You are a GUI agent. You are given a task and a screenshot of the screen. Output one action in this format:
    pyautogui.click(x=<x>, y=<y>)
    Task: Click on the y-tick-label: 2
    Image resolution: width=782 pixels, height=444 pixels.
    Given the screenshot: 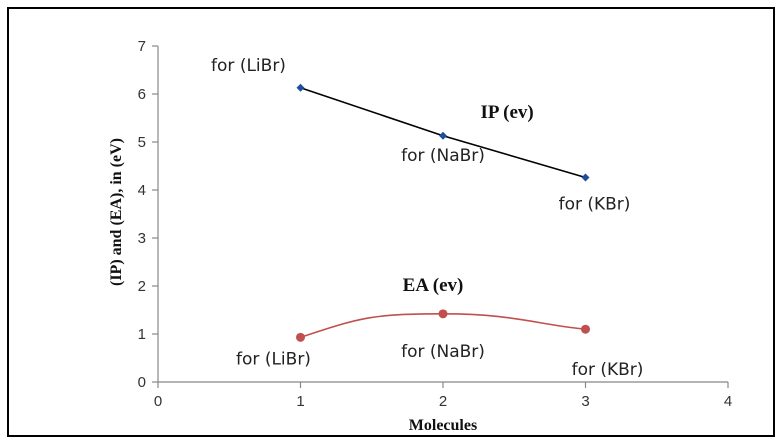 What is the action you would take?
    pyautogui.click(x=142, y=286)
    